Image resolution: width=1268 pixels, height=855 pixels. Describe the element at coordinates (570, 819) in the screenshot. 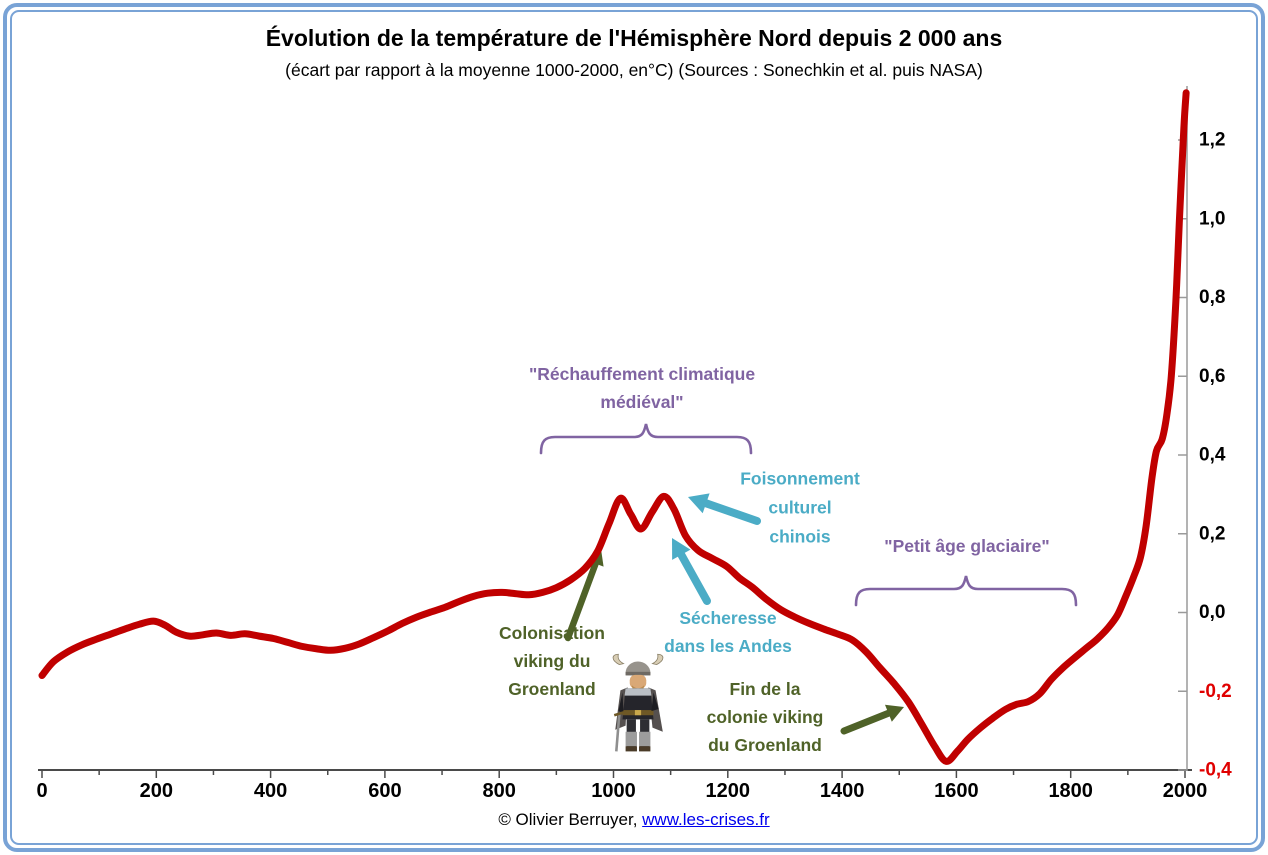

I see `copyright-text: © Olivier Berruyer,` at that location.